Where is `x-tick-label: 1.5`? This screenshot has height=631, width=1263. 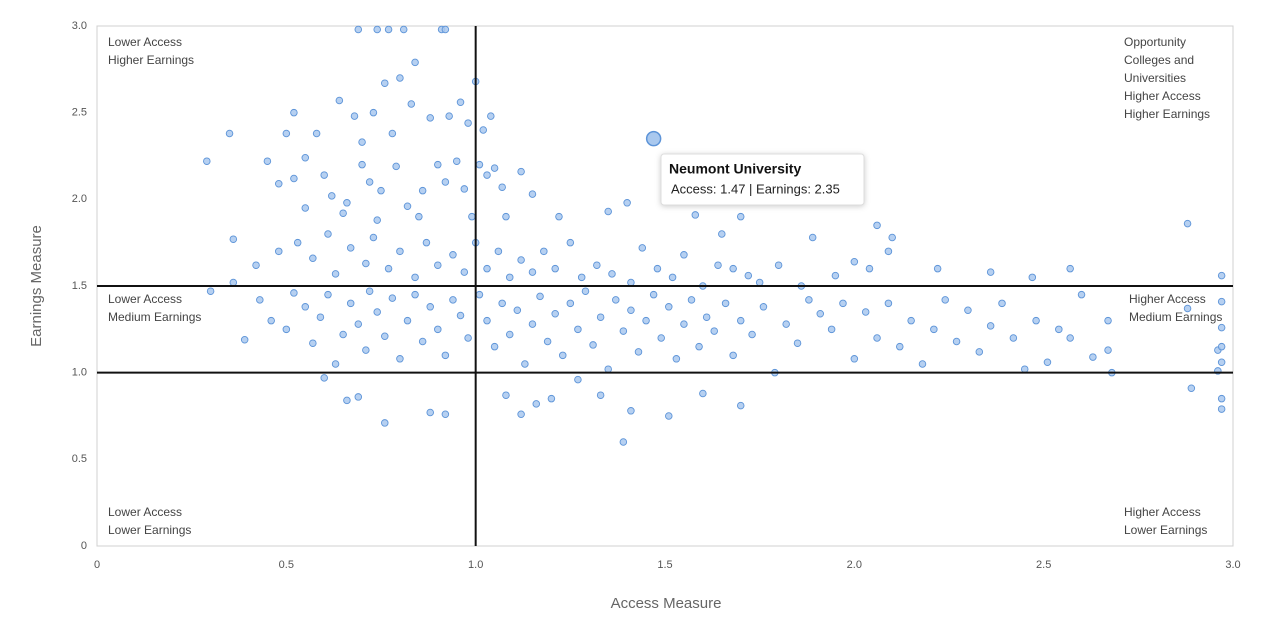 x-tick-label: 1.5 is located at coordinates (664, 565).